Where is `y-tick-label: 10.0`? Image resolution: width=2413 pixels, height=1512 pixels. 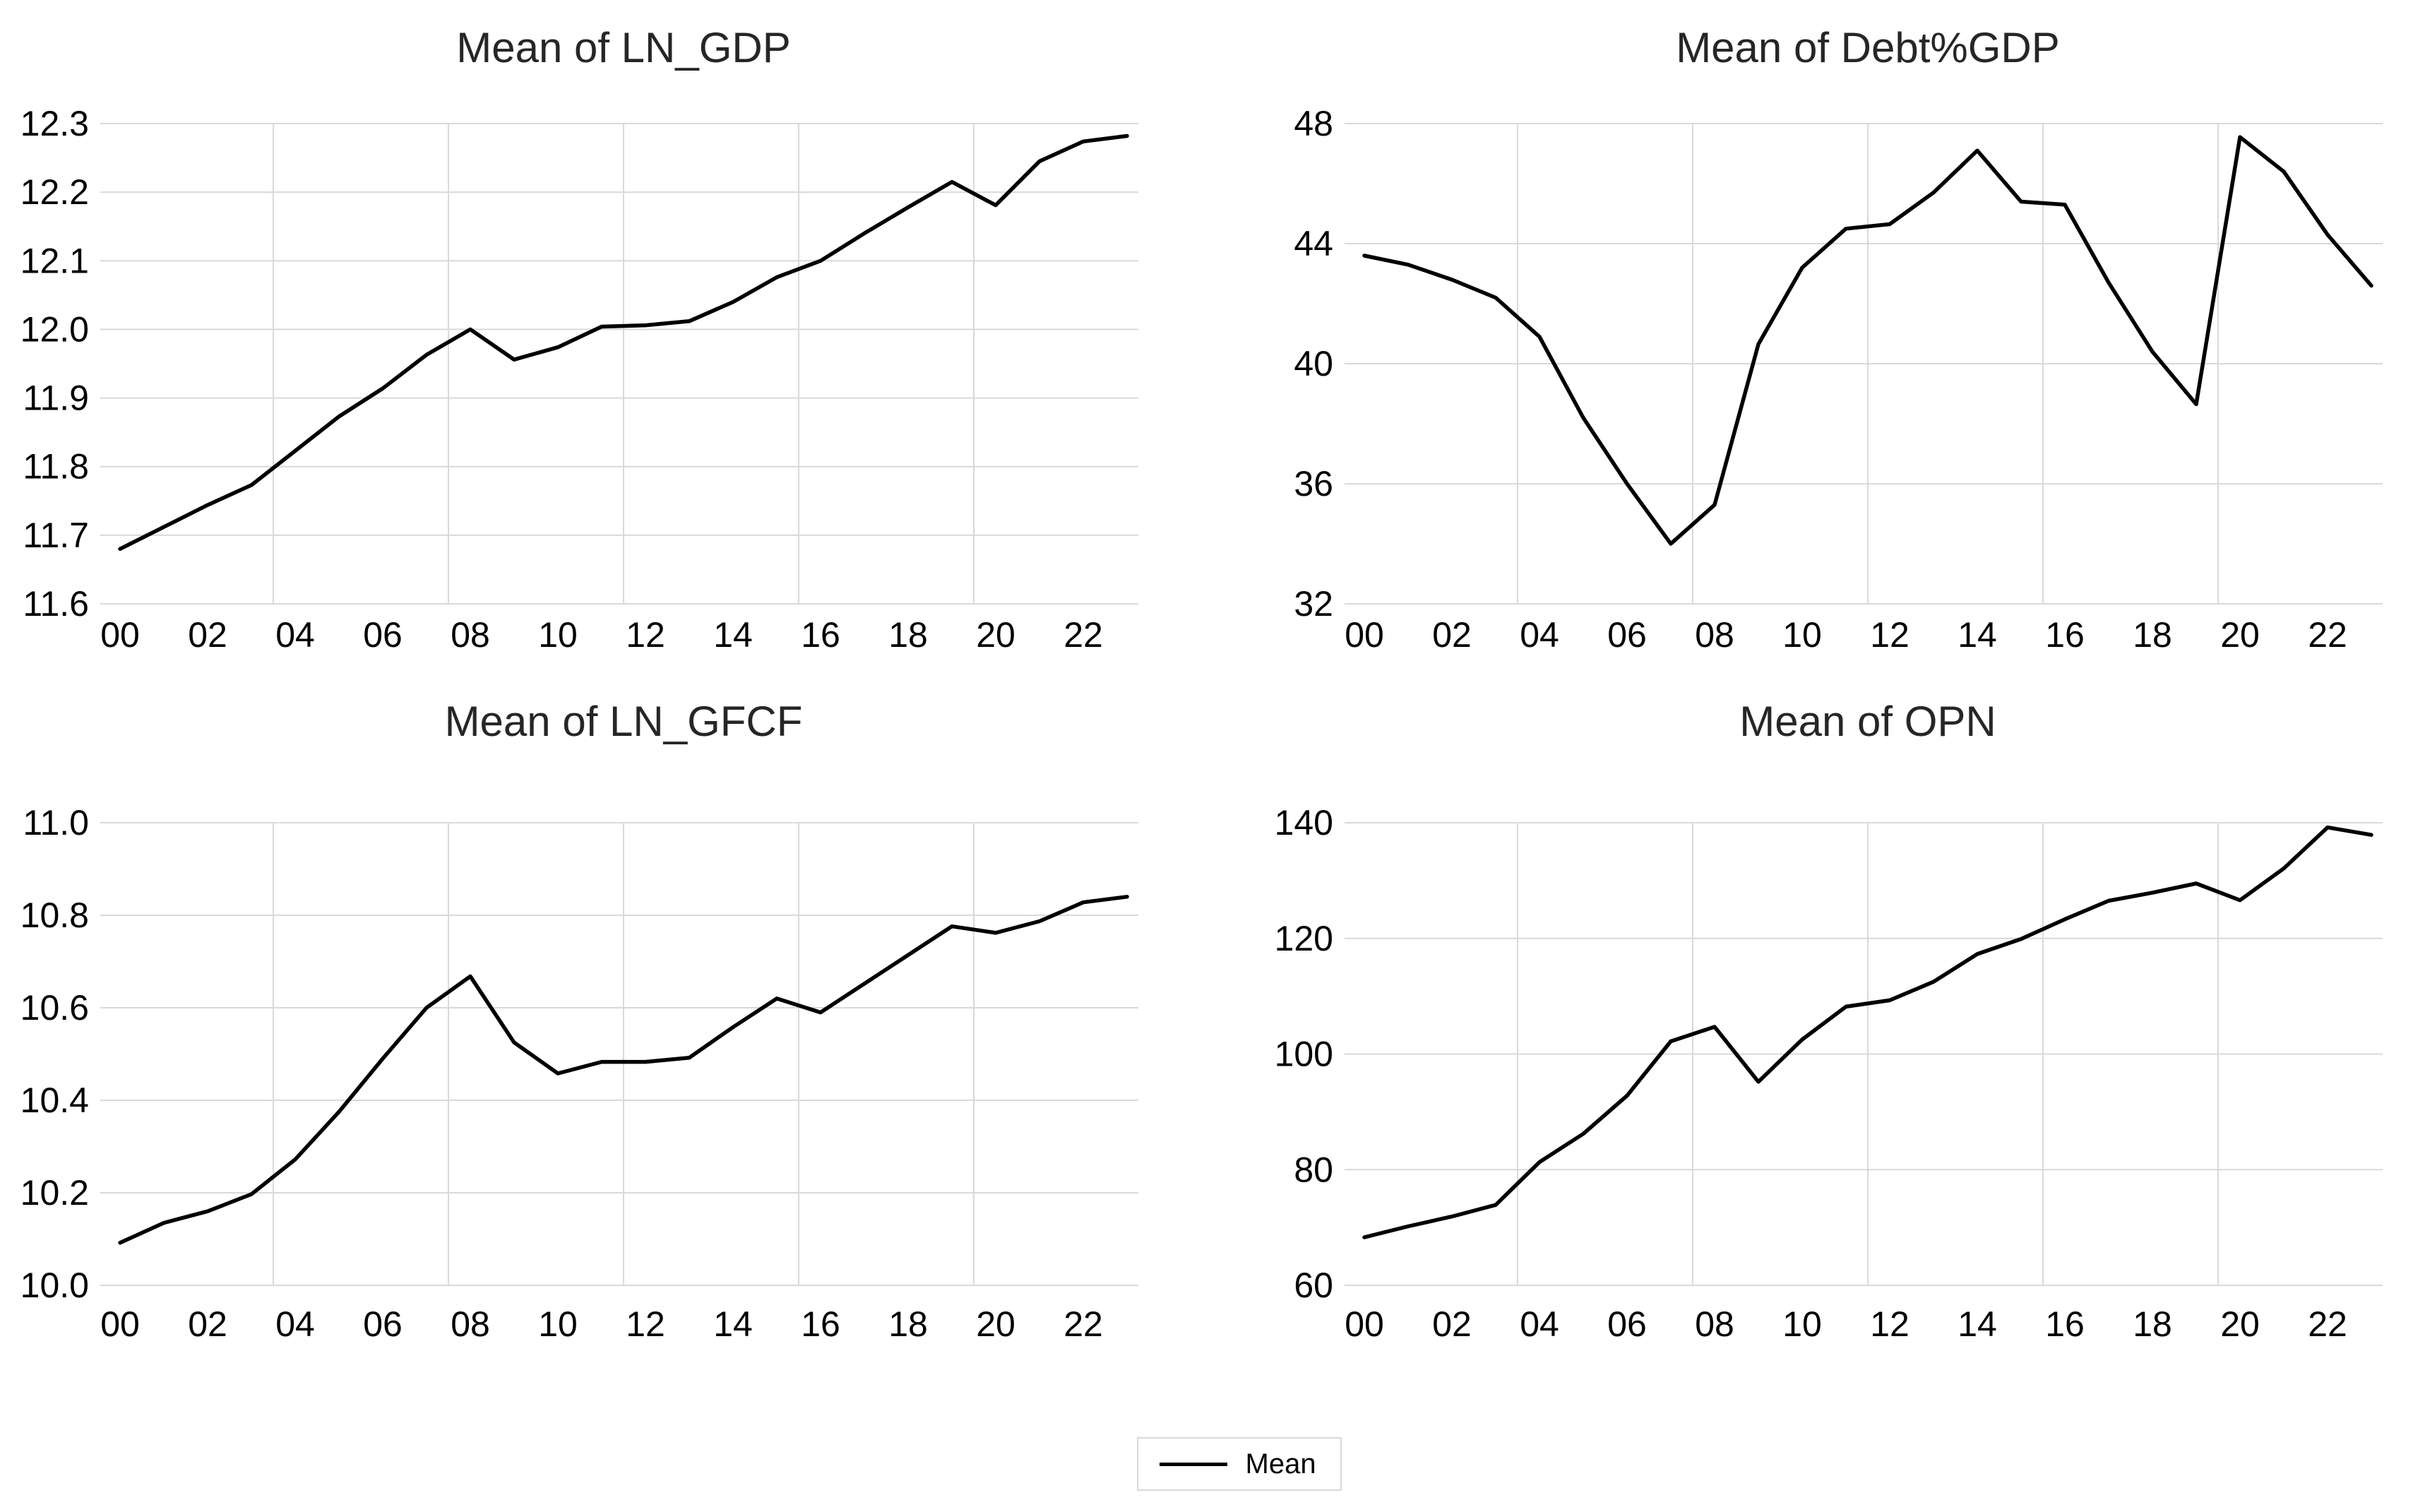 y-tick-label: 10.0 is located at coordinates (55, 1285).